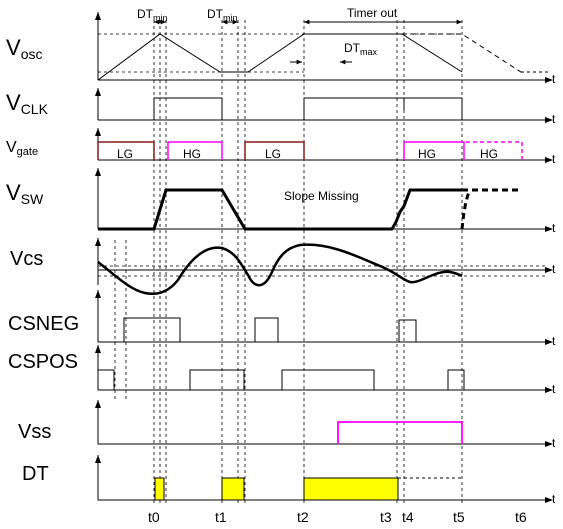  Describe the element at coordinates (24, 48) in the screenshot. I see `vosc-label: Vosc` at that location.